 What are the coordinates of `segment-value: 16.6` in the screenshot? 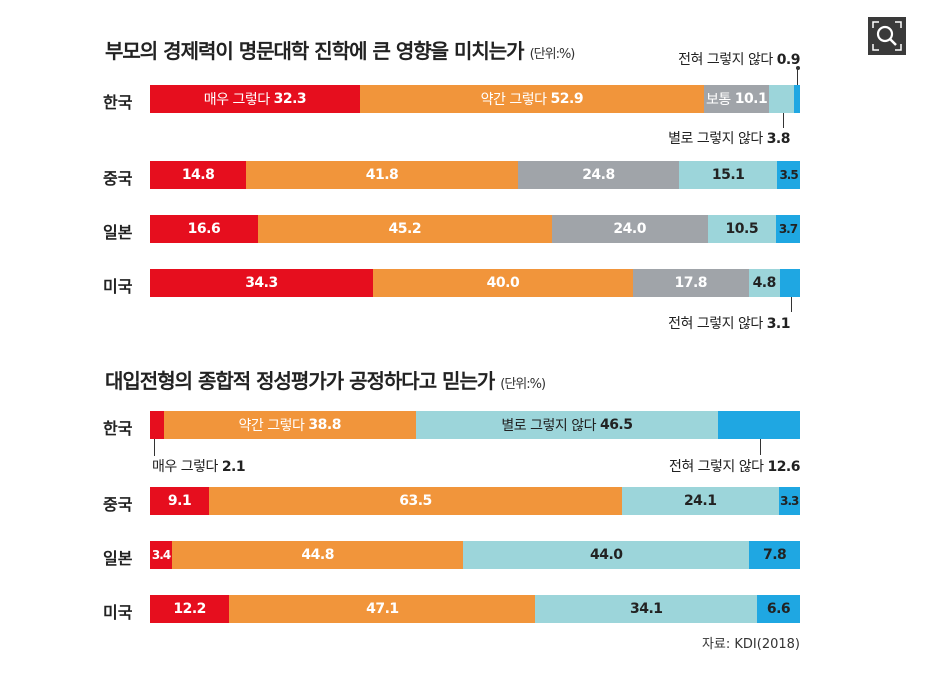 It's located at (204, 229).